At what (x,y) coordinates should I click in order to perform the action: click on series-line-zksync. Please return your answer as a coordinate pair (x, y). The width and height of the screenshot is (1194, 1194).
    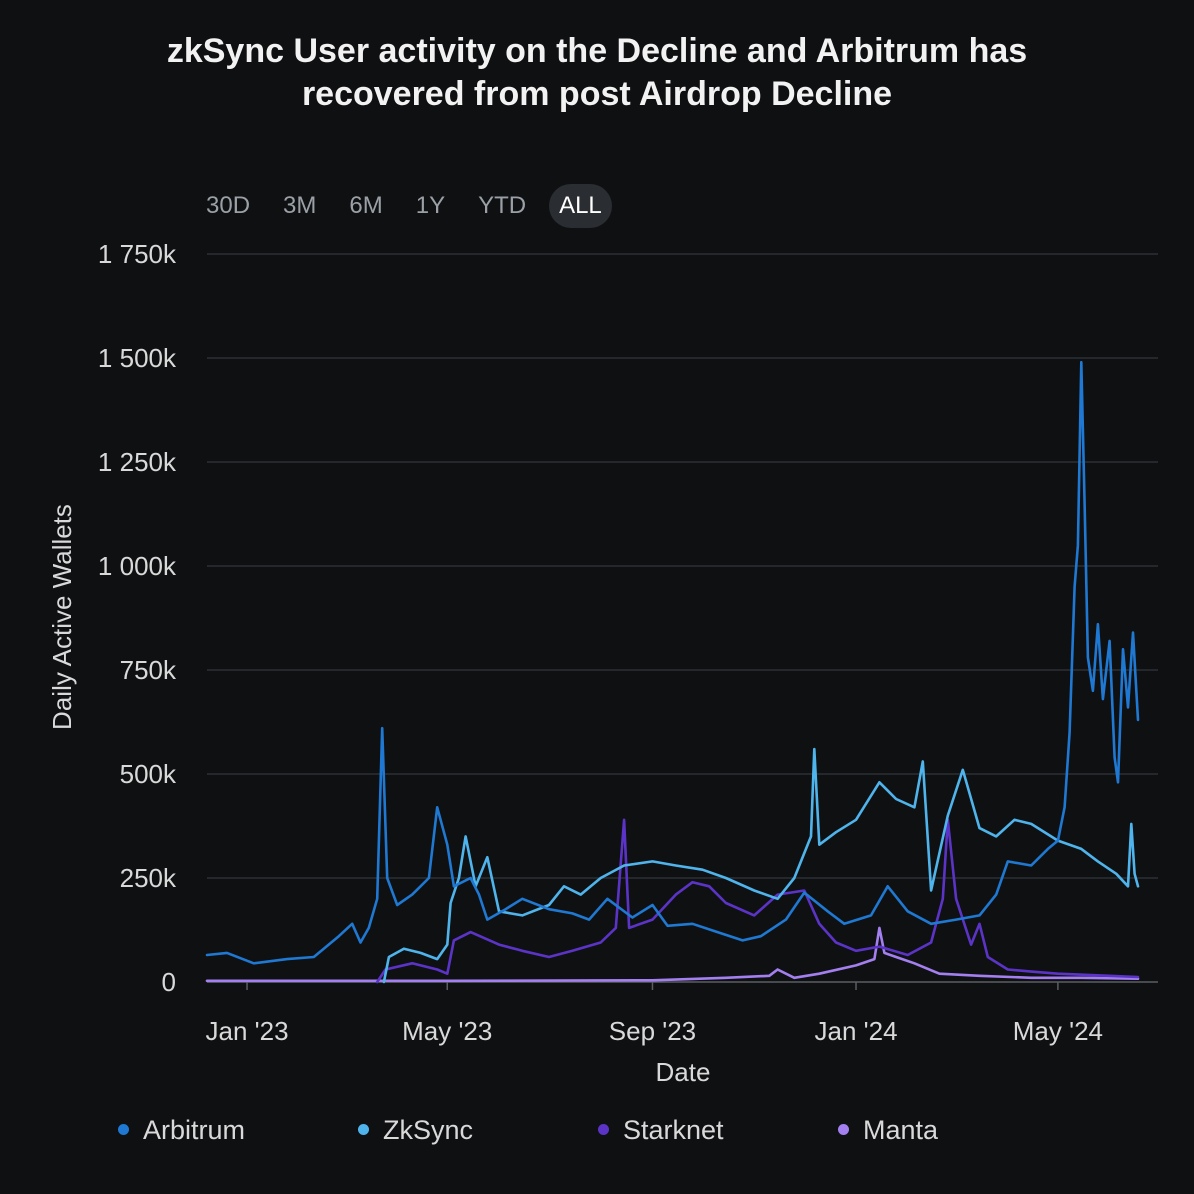
    Looking at the image, I should click on (761, 865).